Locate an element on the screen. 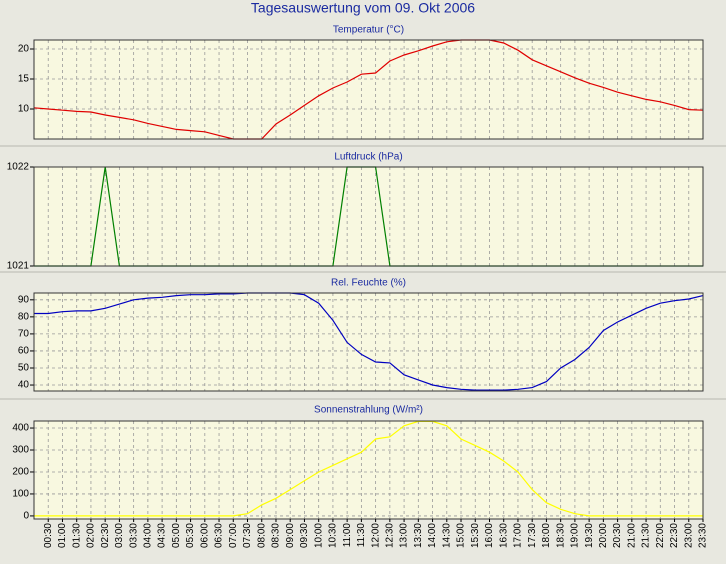 Image resolution: width=726 pixels, height=564 pixels. x-tick-label: 18:30 is located at coordinates (560, 535).